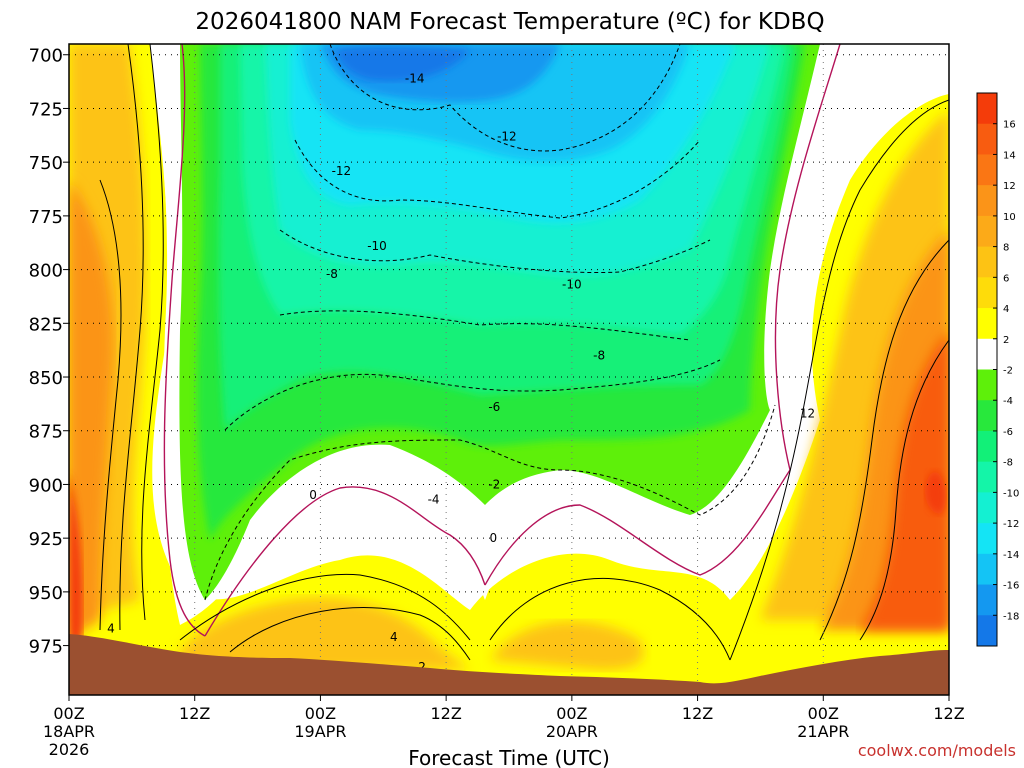 Image resolution: width=1024 pixels, height=768 pixels. What do you see at coordinates (497, 179) in the screenshot?
I see `contour-minus12` at bounding box center [497, 179].